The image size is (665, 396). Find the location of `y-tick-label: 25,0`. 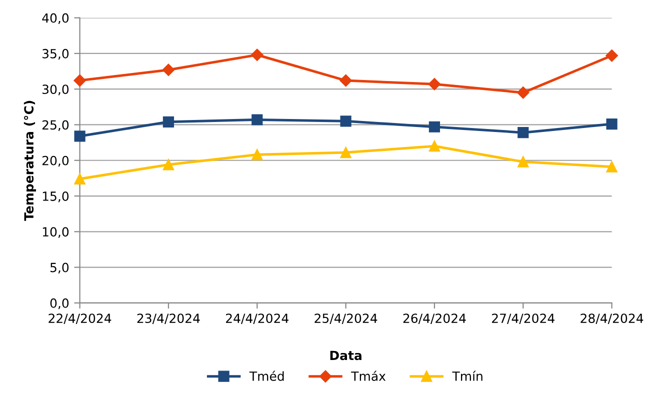

y-tick-label: 25,0 is located at coordinates (55, 125).